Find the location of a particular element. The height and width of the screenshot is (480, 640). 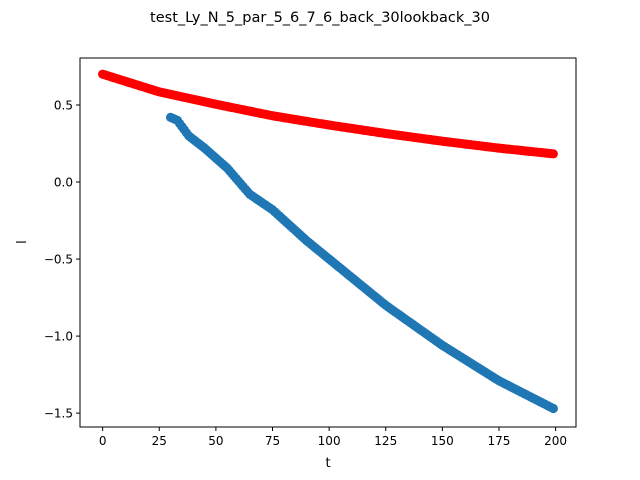

x-axis: 0 25 50 75 100 125 150 175 200 is located at coordinates (333, 437).